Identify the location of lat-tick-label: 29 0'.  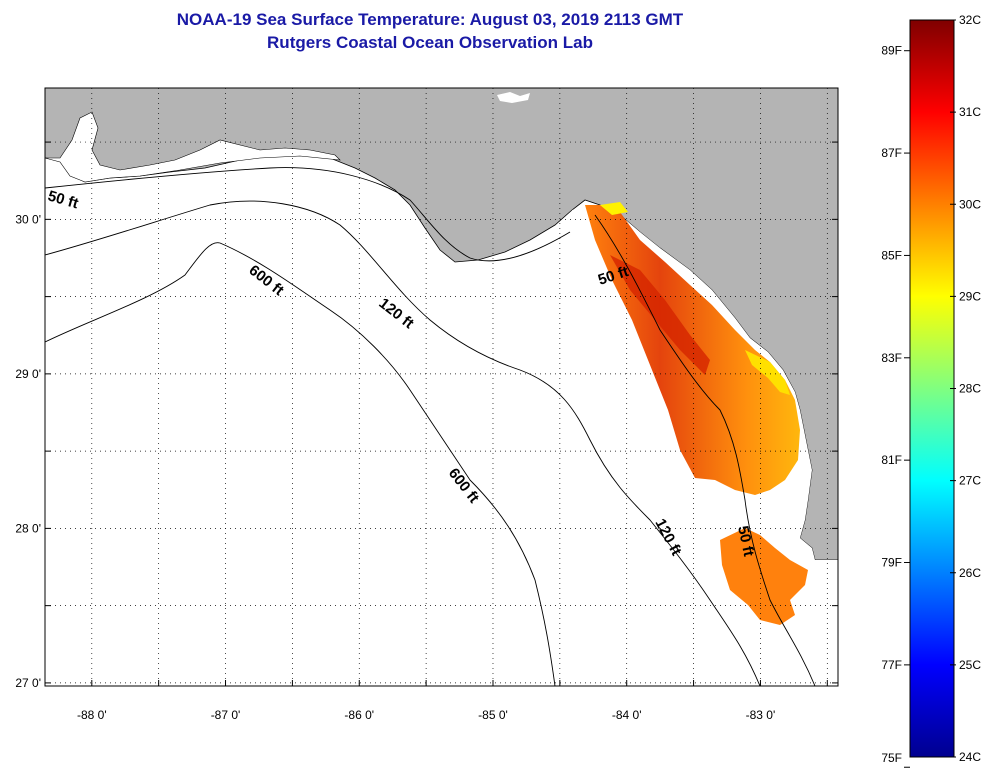
(28, 374).